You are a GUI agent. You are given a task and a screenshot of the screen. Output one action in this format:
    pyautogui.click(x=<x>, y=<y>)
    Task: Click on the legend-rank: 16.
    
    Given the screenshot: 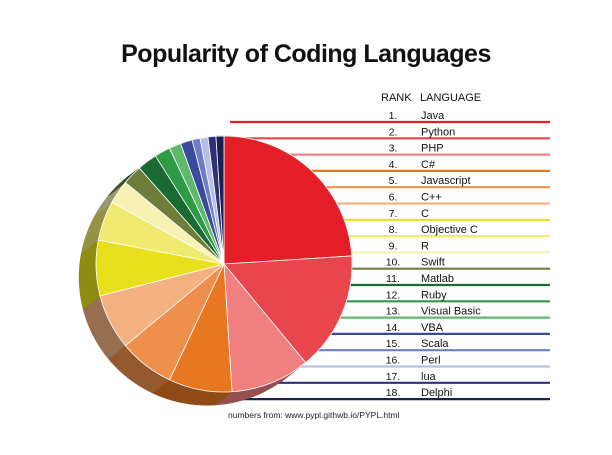 What is the action you would take?
    pyautogui.click(x=393, y=361)
    